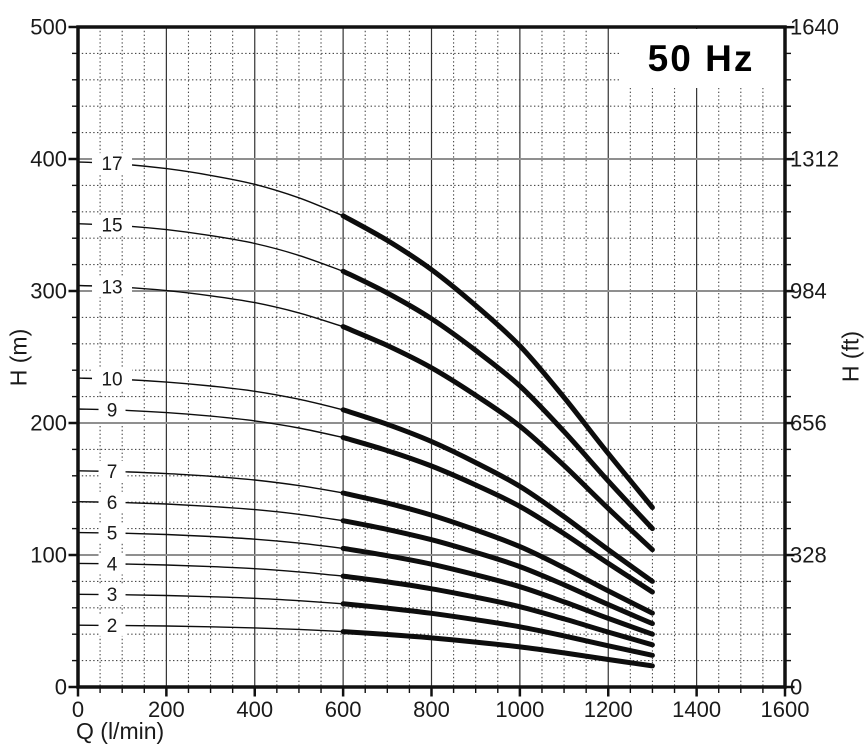  What do you see at coordinates (18, 357) in the screenshot?
I see `y-axis-title-left: H (m)` at bounding box center [18, 357].